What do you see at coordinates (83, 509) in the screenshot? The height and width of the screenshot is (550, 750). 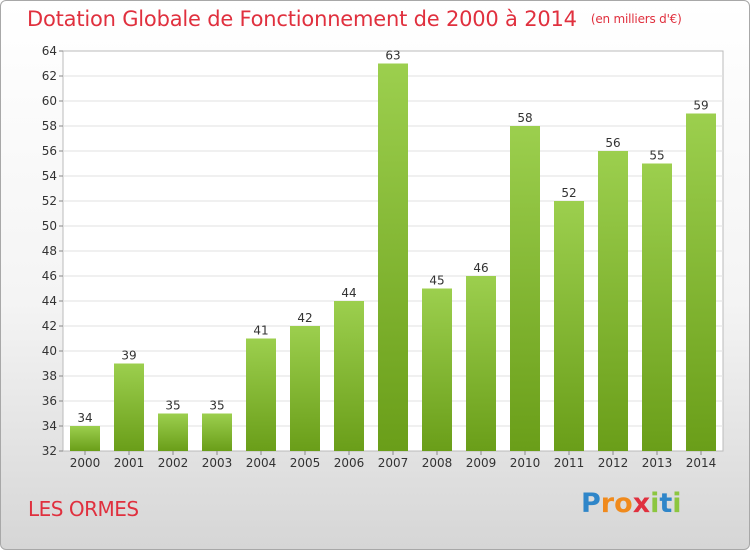 I see `commune-name: LES ORMES` at bounding box center [83, 509].